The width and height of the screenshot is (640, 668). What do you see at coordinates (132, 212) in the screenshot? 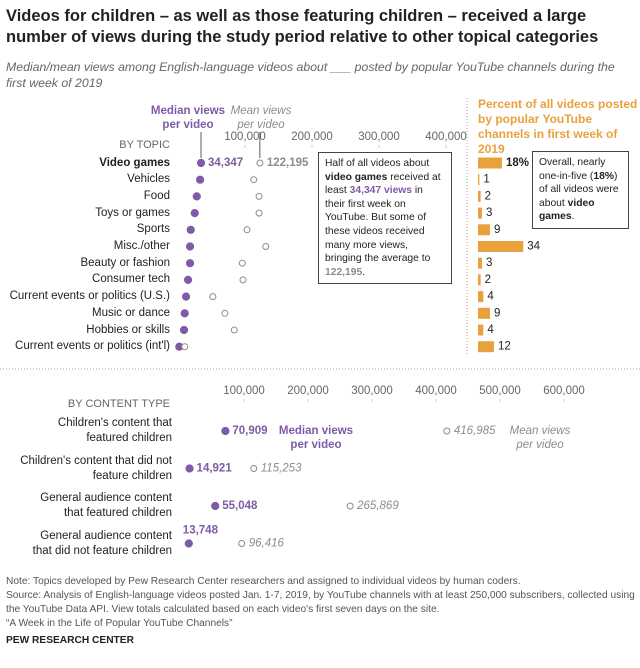
I see `category-label: Toys or games` at bounding box center [132, 212].